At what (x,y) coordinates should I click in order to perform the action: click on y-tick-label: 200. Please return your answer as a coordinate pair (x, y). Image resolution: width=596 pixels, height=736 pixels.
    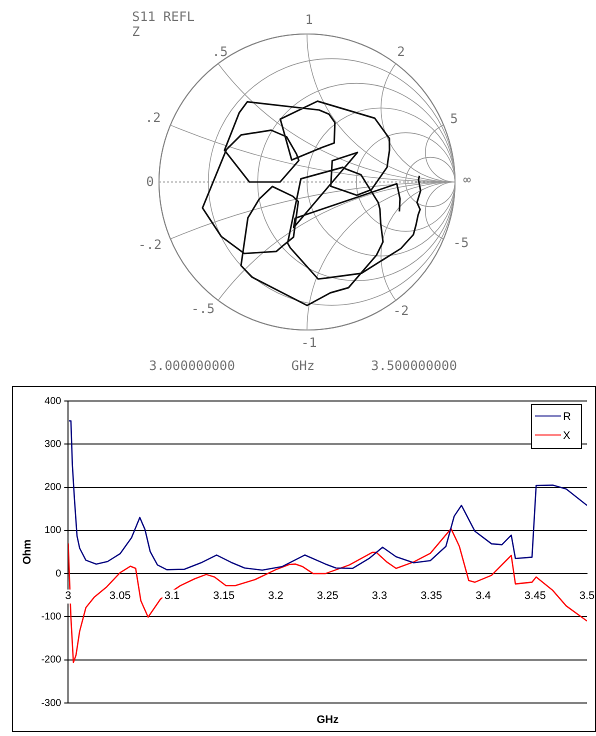
    Looking at the image, I should click on (53, 488).